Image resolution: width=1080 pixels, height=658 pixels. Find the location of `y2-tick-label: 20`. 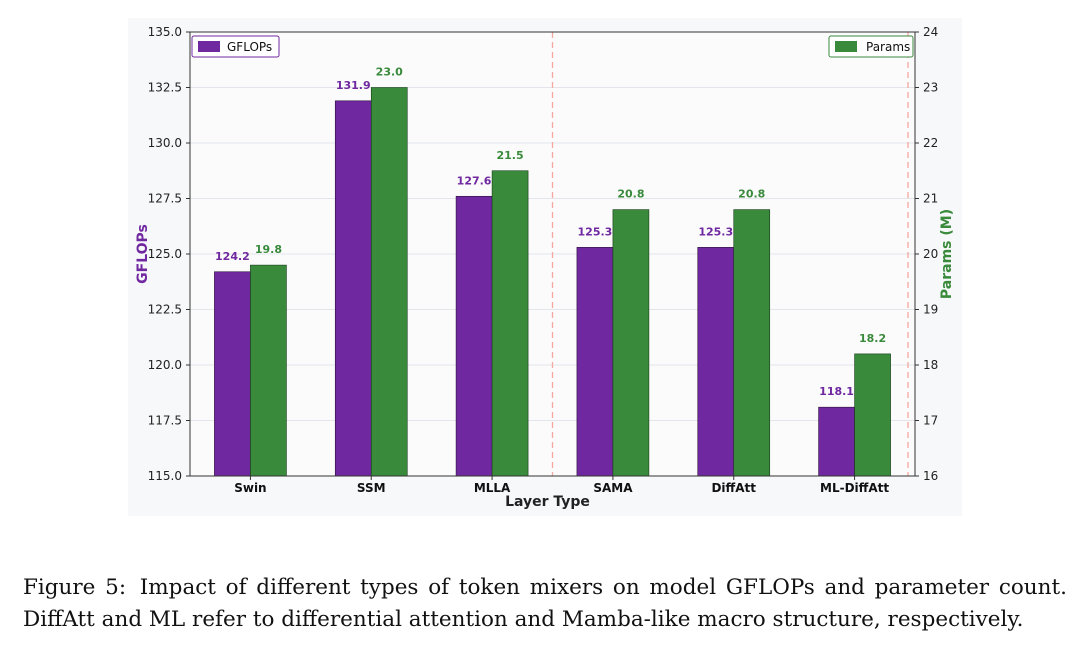

y2-tick-label: 20 is located at coordinates (930, 254).